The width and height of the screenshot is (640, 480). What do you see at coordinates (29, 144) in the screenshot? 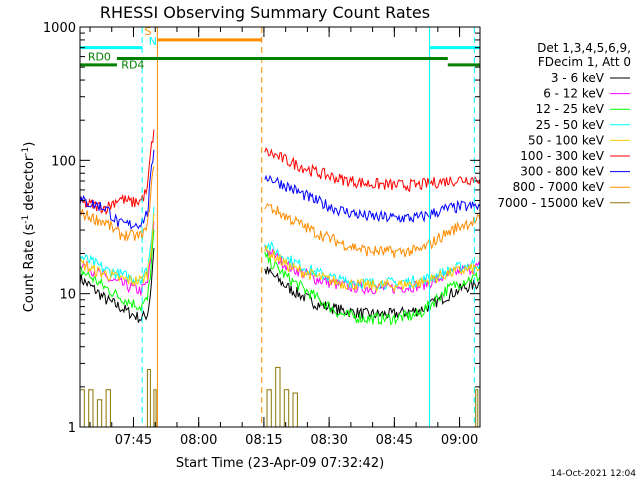
I see `y-axis-label-end: )` at bounding box center [29, 144].